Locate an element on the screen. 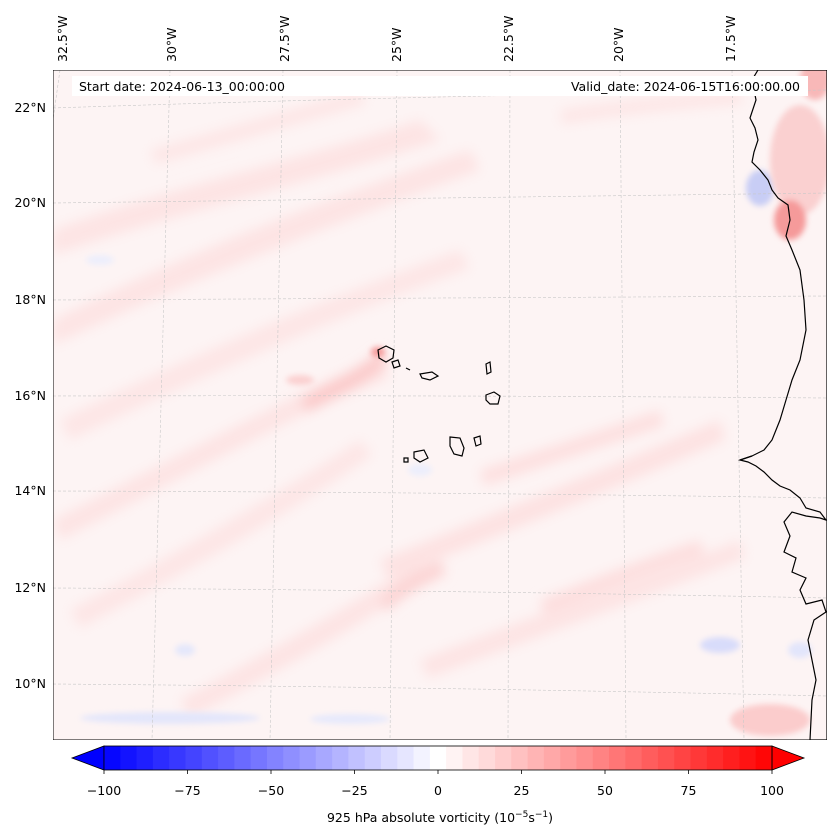 This screenshot has width=837, height=839. colorbar-tick-label: 100 is located at coordinates (772, 790).